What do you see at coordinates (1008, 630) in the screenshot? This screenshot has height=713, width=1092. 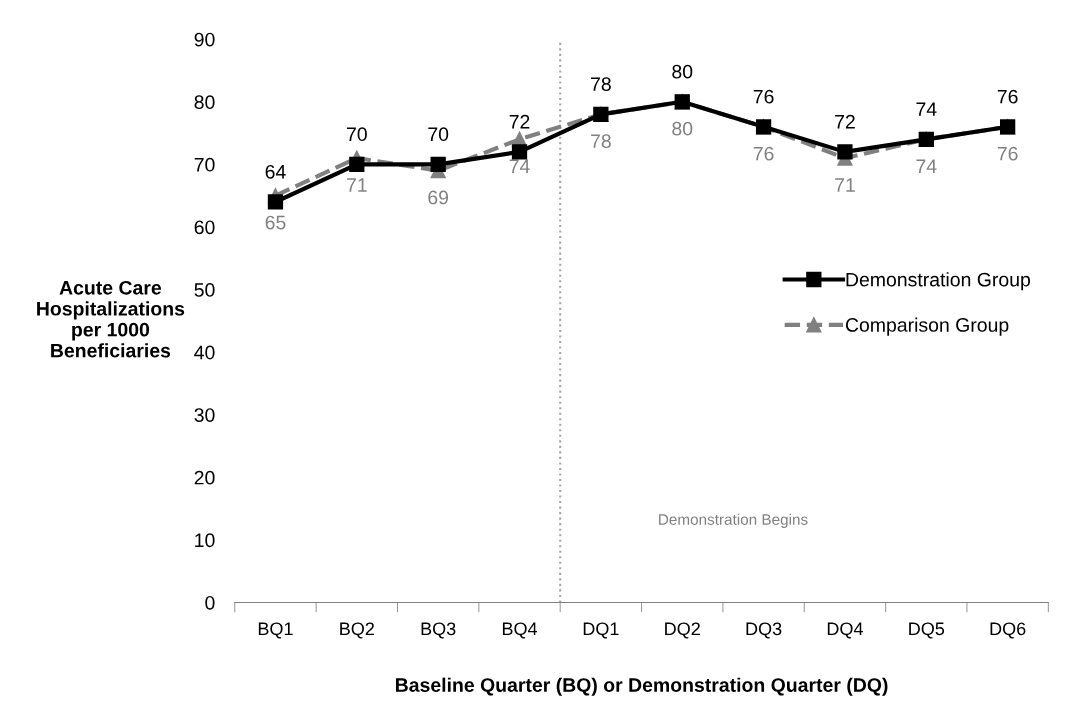 I see `x-tick-label: DQ6` at bounding box center [1008, 630].